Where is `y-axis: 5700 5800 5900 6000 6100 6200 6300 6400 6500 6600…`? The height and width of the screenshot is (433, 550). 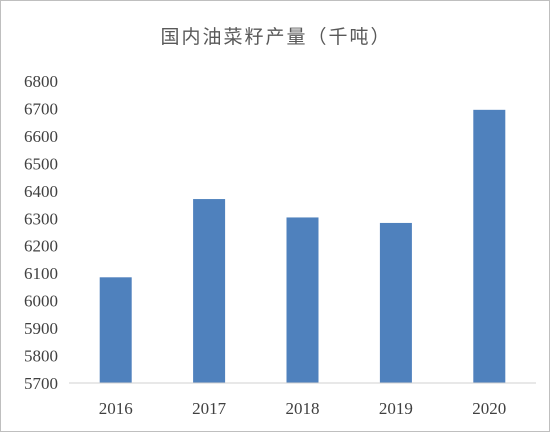
y-axis: 5700 5800 5900 6000 6100 6200 6300 6400 6500 6600… is located at coordinates (41, 232).